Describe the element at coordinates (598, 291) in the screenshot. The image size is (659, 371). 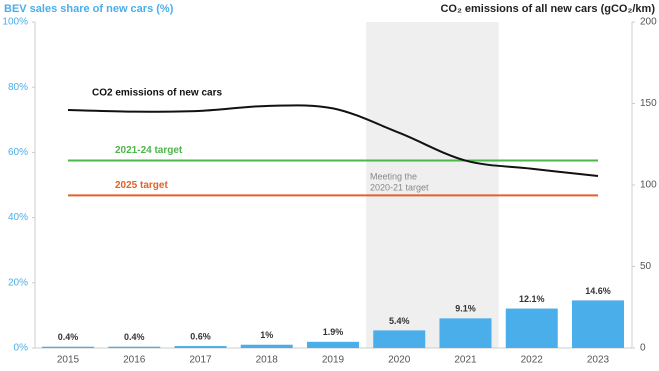
I see `value-label: 14.6%` at that location.